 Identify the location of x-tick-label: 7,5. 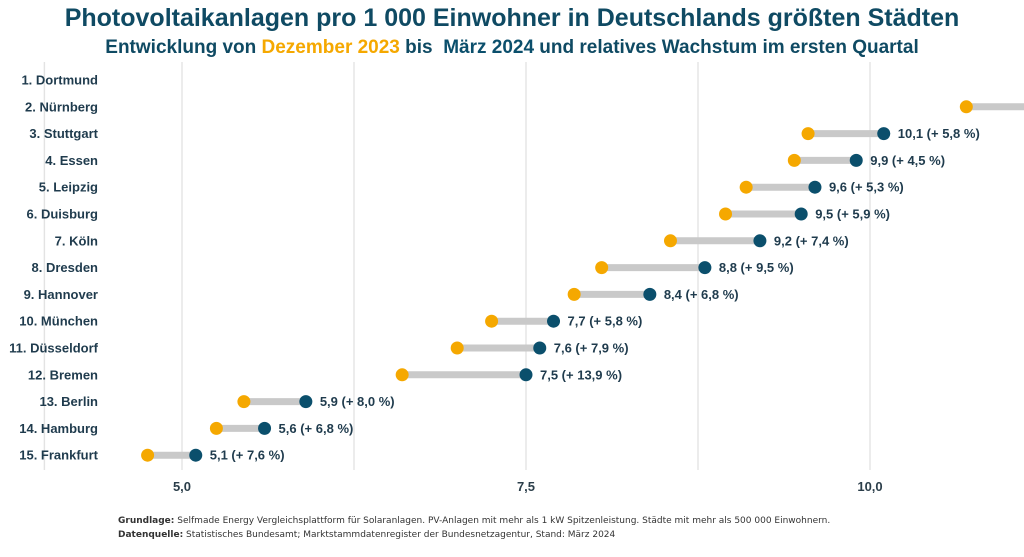
(526, 486).